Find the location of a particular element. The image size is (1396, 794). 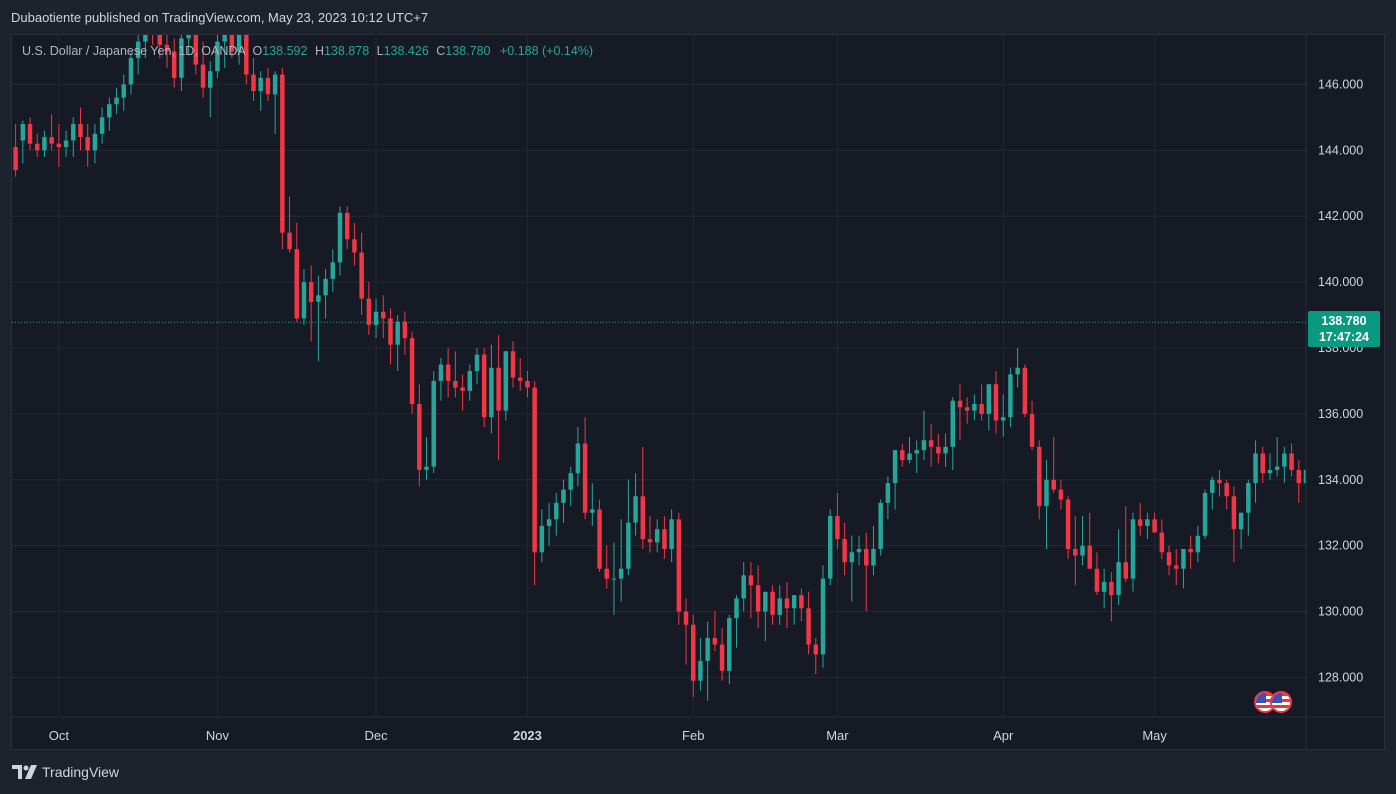

economic-events is located at coordinates (1277, 703).